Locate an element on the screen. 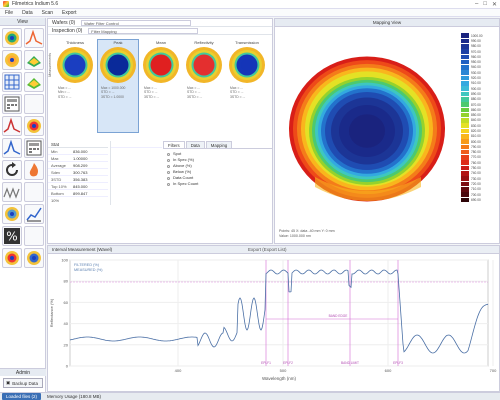 This screenshot has width=500, height=400. legend-entry: 690.00 is located at coordinates (479, 200).